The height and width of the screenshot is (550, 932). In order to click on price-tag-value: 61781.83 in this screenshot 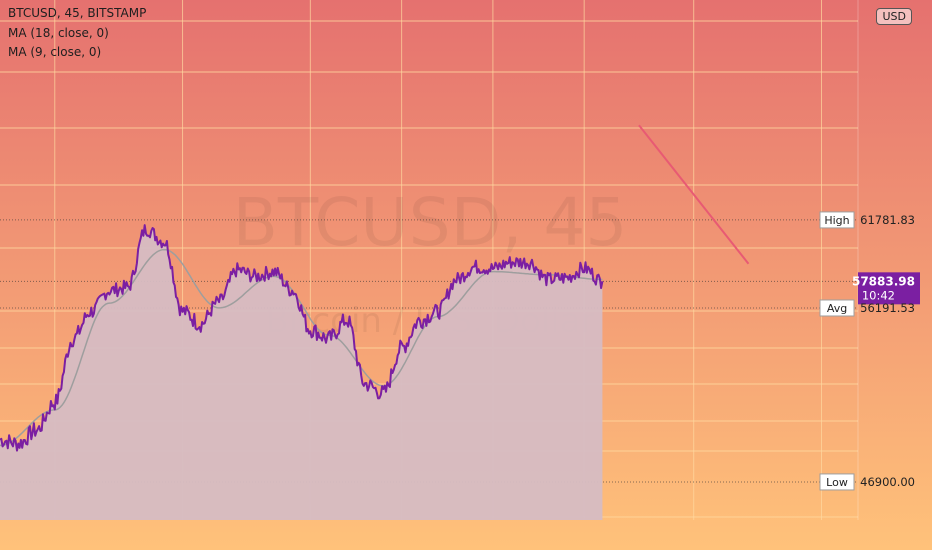, I will do `click(887, 220)`.